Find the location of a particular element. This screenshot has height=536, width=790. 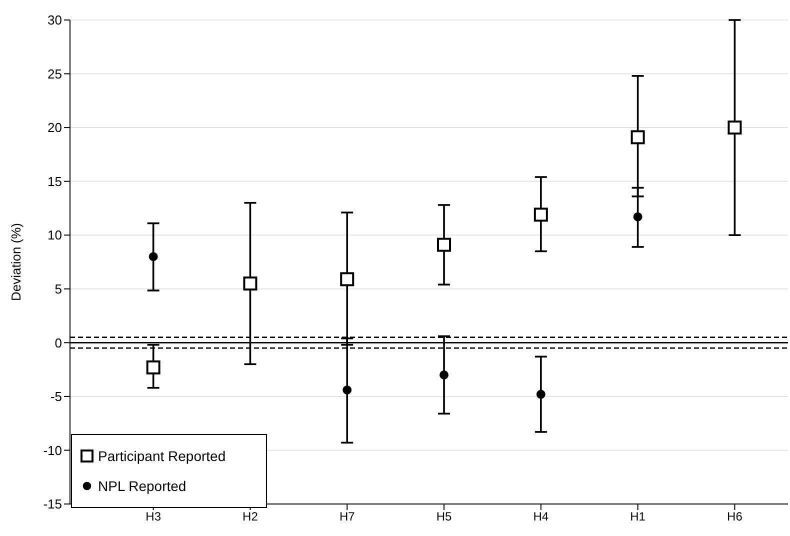

x-tick-label: H6 is located at coordinates (735, 517).